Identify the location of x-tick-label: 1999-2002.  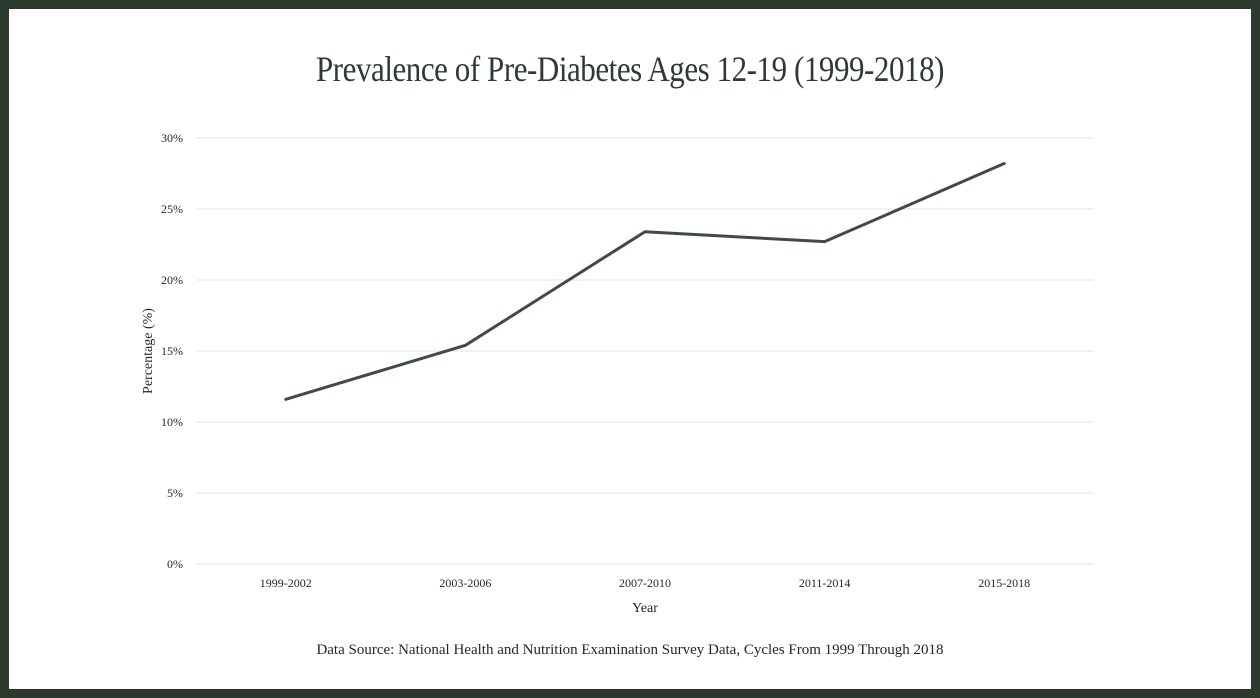
(286, 583).